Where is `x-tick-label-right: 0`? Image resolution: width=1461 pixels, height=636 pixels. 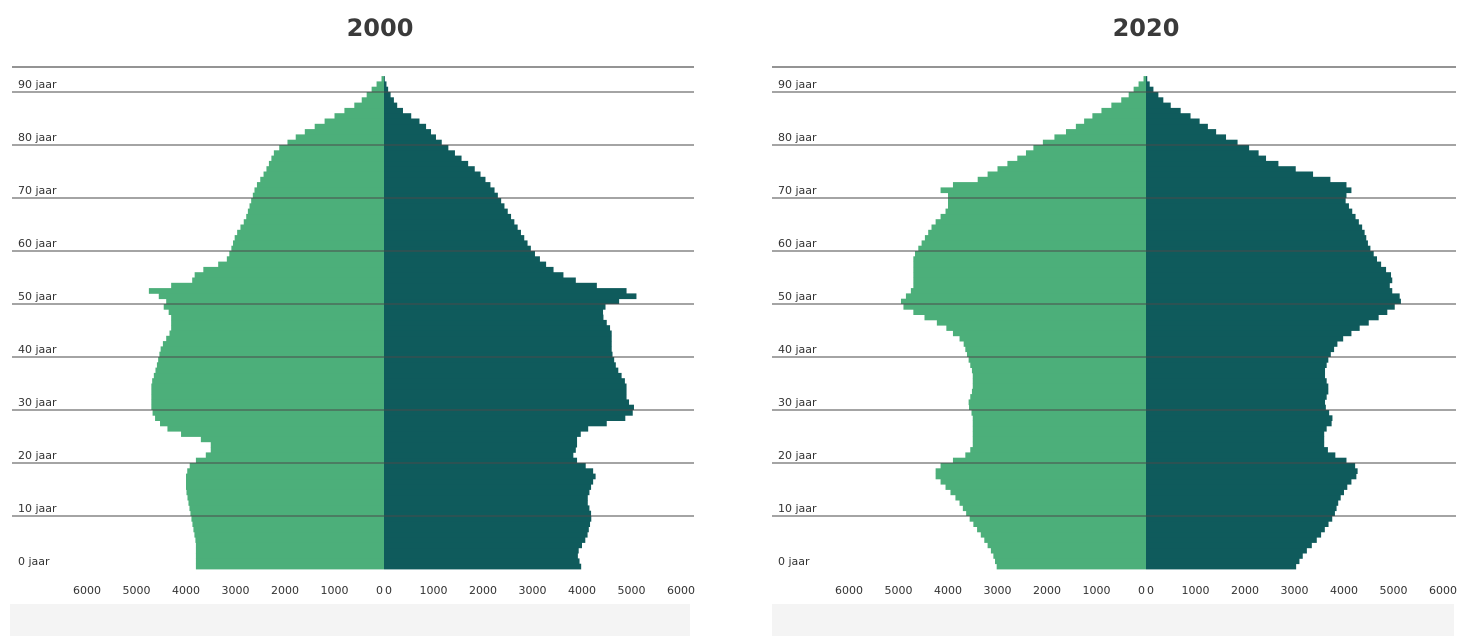 x-tick-label-right: 0 is located at coordinates (388, 590).